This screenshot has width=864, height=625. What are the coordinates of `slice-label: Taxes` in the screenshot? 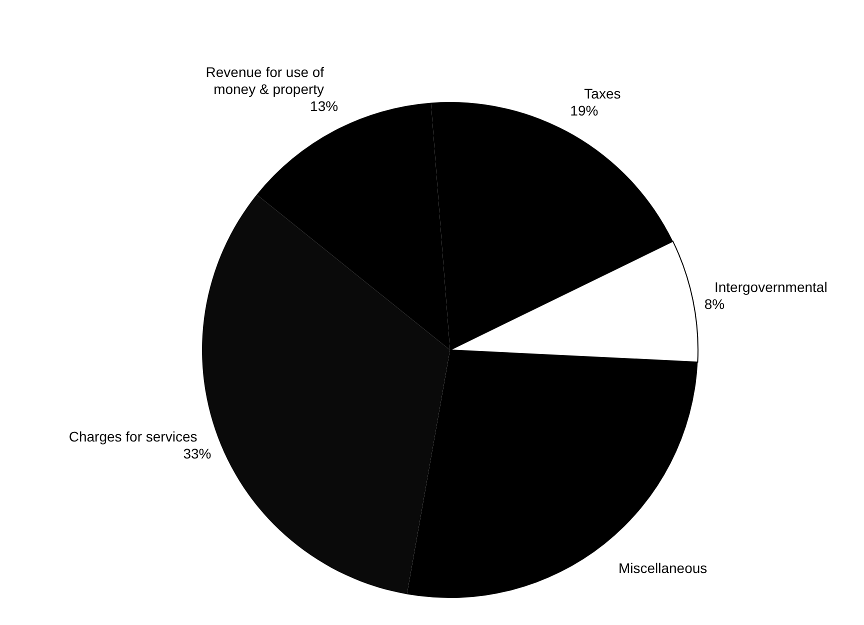 It's located at (602, 94).